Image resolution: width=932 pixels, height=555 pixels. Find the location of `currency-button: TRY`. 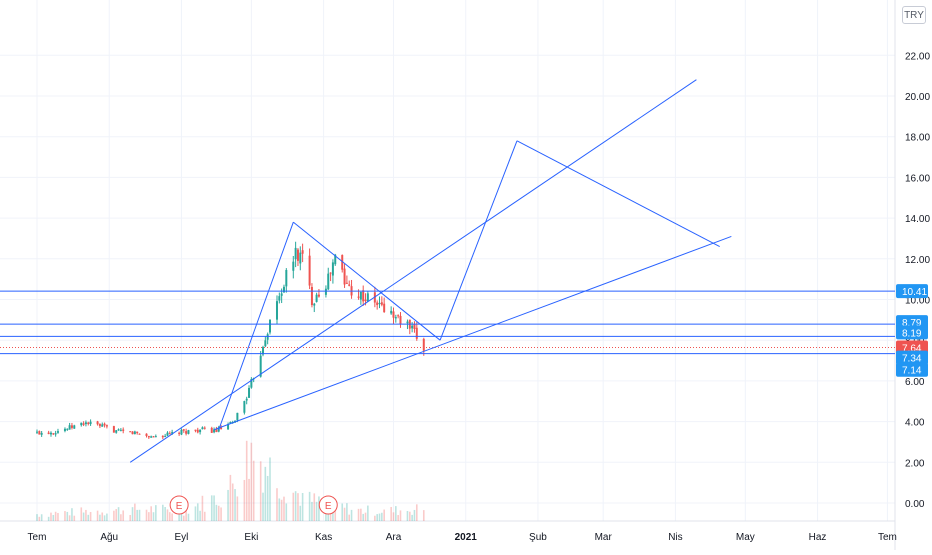

currency-button: TRY is located at coordinates (914, 15).